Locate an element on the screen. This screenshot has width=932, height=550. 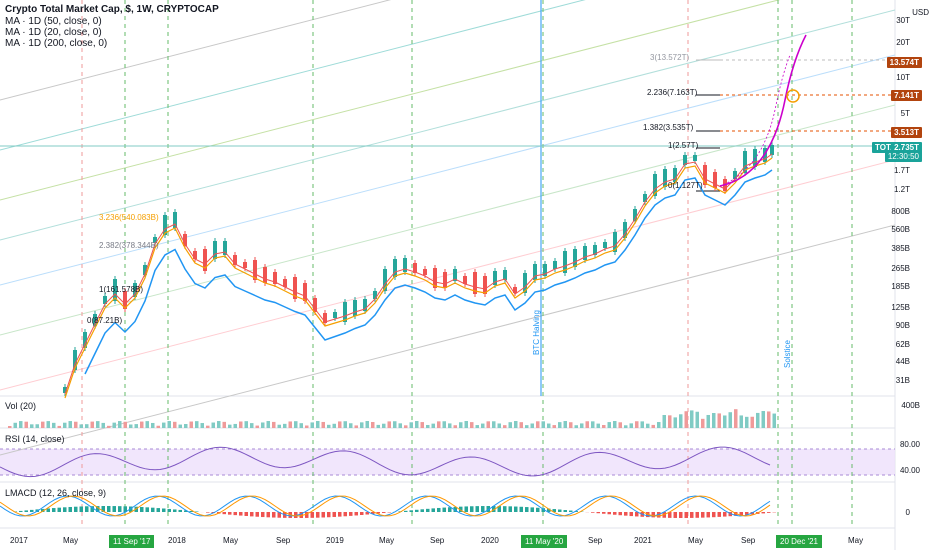
lmacd-pane-label: LMACD (12, 26, close, 9) is located at coordinates (56, 493).